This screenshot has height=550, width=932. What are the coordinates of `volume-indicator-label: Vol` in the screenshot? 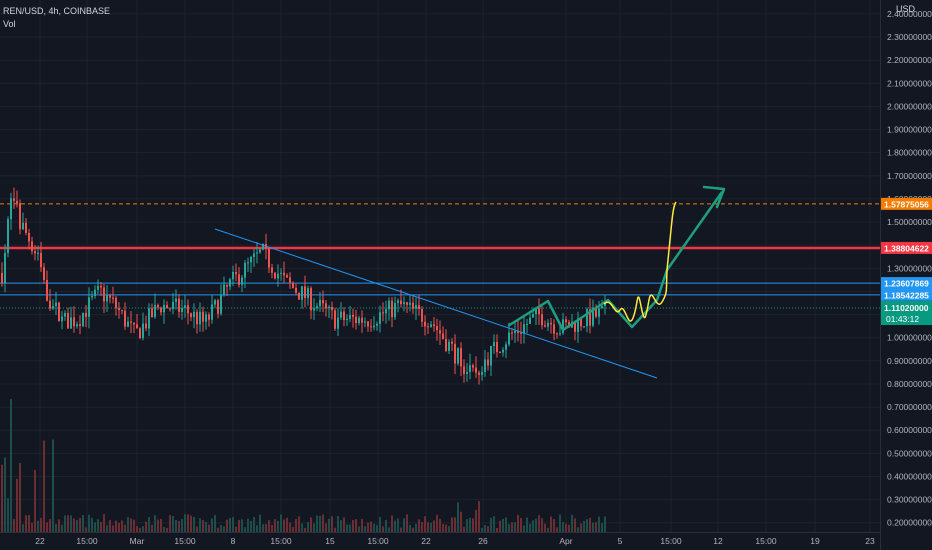 It's located at (9, 24).